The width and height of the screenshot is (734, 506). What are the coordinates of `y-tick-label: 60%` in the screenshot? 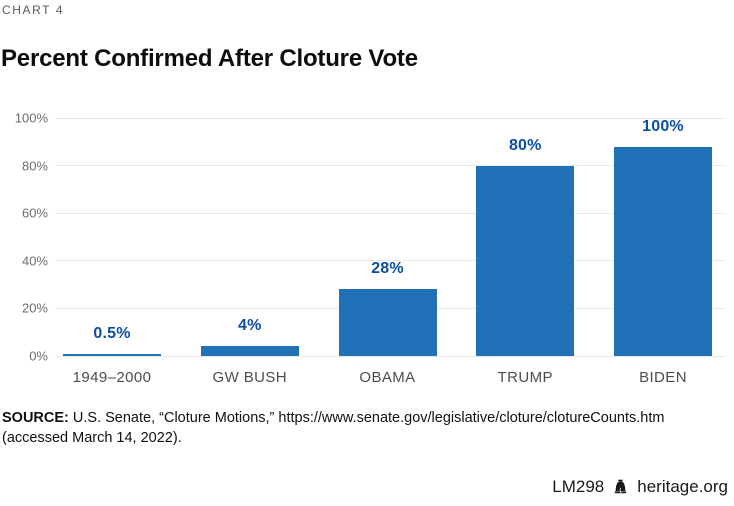 It's located at (34, 213).